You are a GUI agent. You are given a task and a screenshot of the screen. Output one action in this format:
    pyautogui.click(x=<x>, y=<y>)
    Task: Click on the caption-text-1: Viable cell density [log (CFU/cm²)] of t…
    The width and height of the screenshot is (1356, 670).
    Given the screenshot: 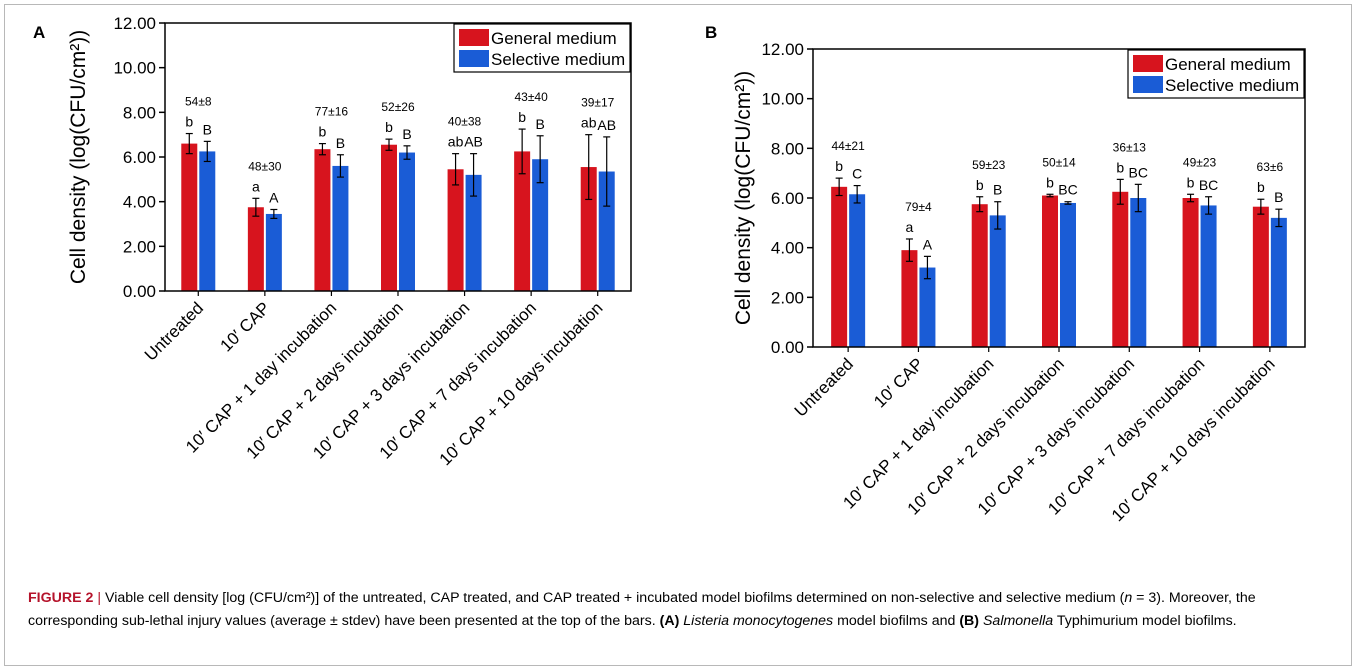 What is the action you would take?
    pyautogui.click(x=615, y=598)
    